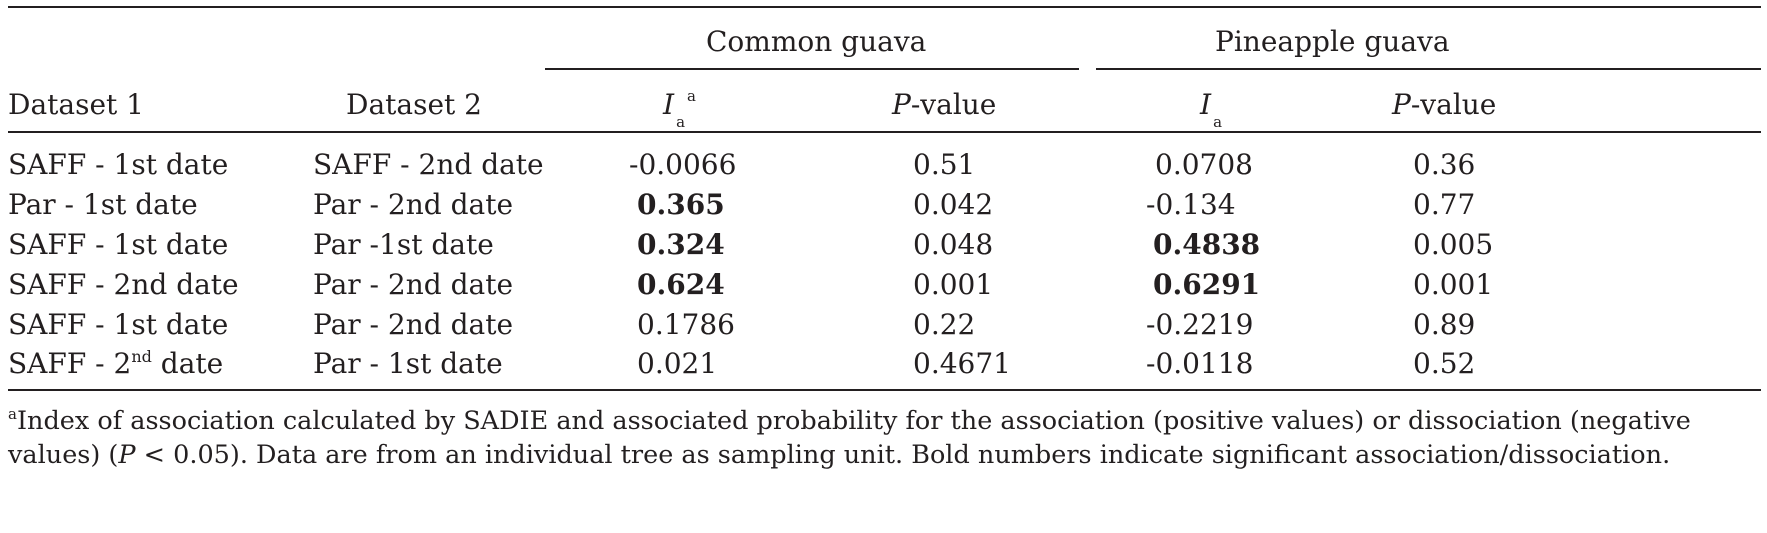 The height and width of the screenshot is (533, 1767). What do you see at coordinates (953, 284) in the screenshot?
I see `cell-common-pvalue: 0.001` at bounding box center [953, 284].